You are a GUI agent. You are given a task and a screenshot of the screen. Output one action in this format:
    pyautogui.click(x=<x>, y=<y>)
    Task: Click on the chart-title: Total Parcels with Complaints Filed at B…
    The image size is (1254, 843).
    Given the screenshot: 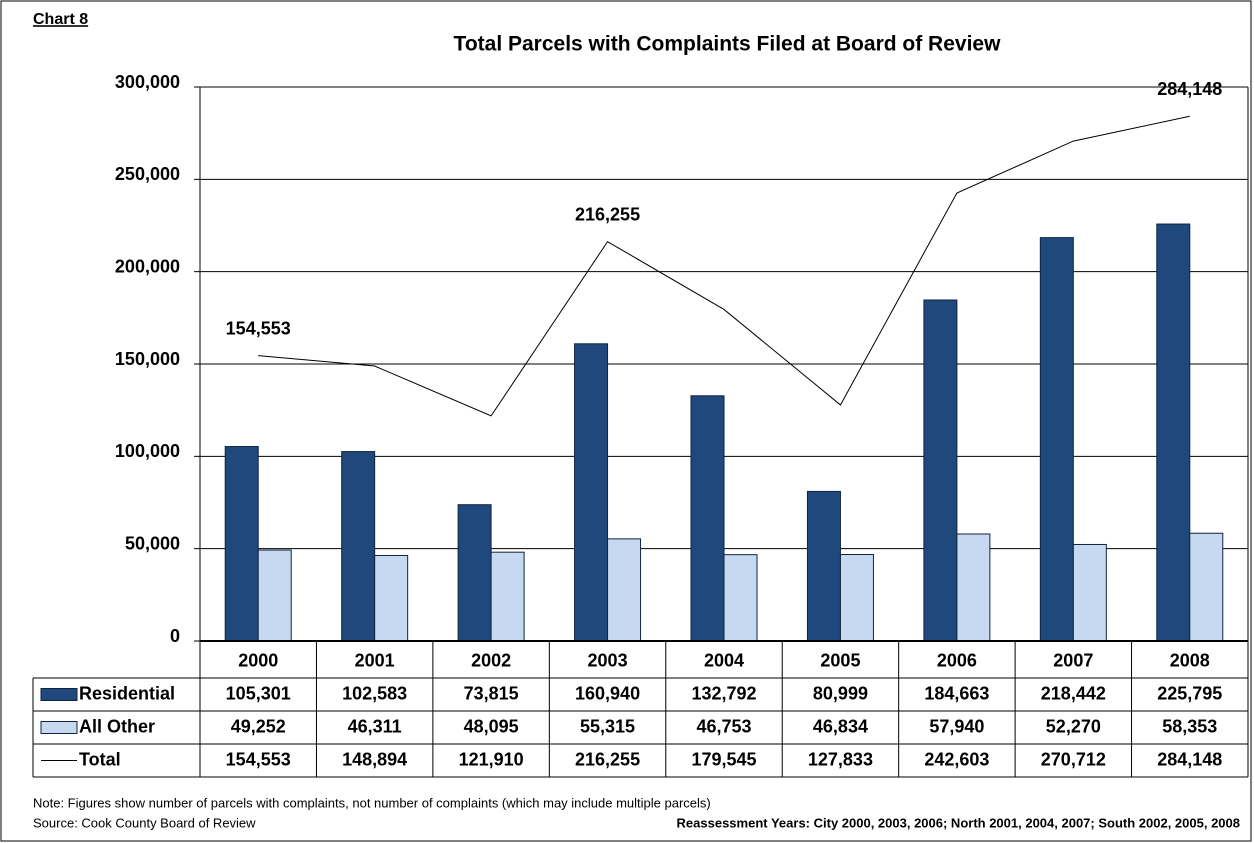 What is the action you would take?
    pyautogui.click(x=728, y=44)
    